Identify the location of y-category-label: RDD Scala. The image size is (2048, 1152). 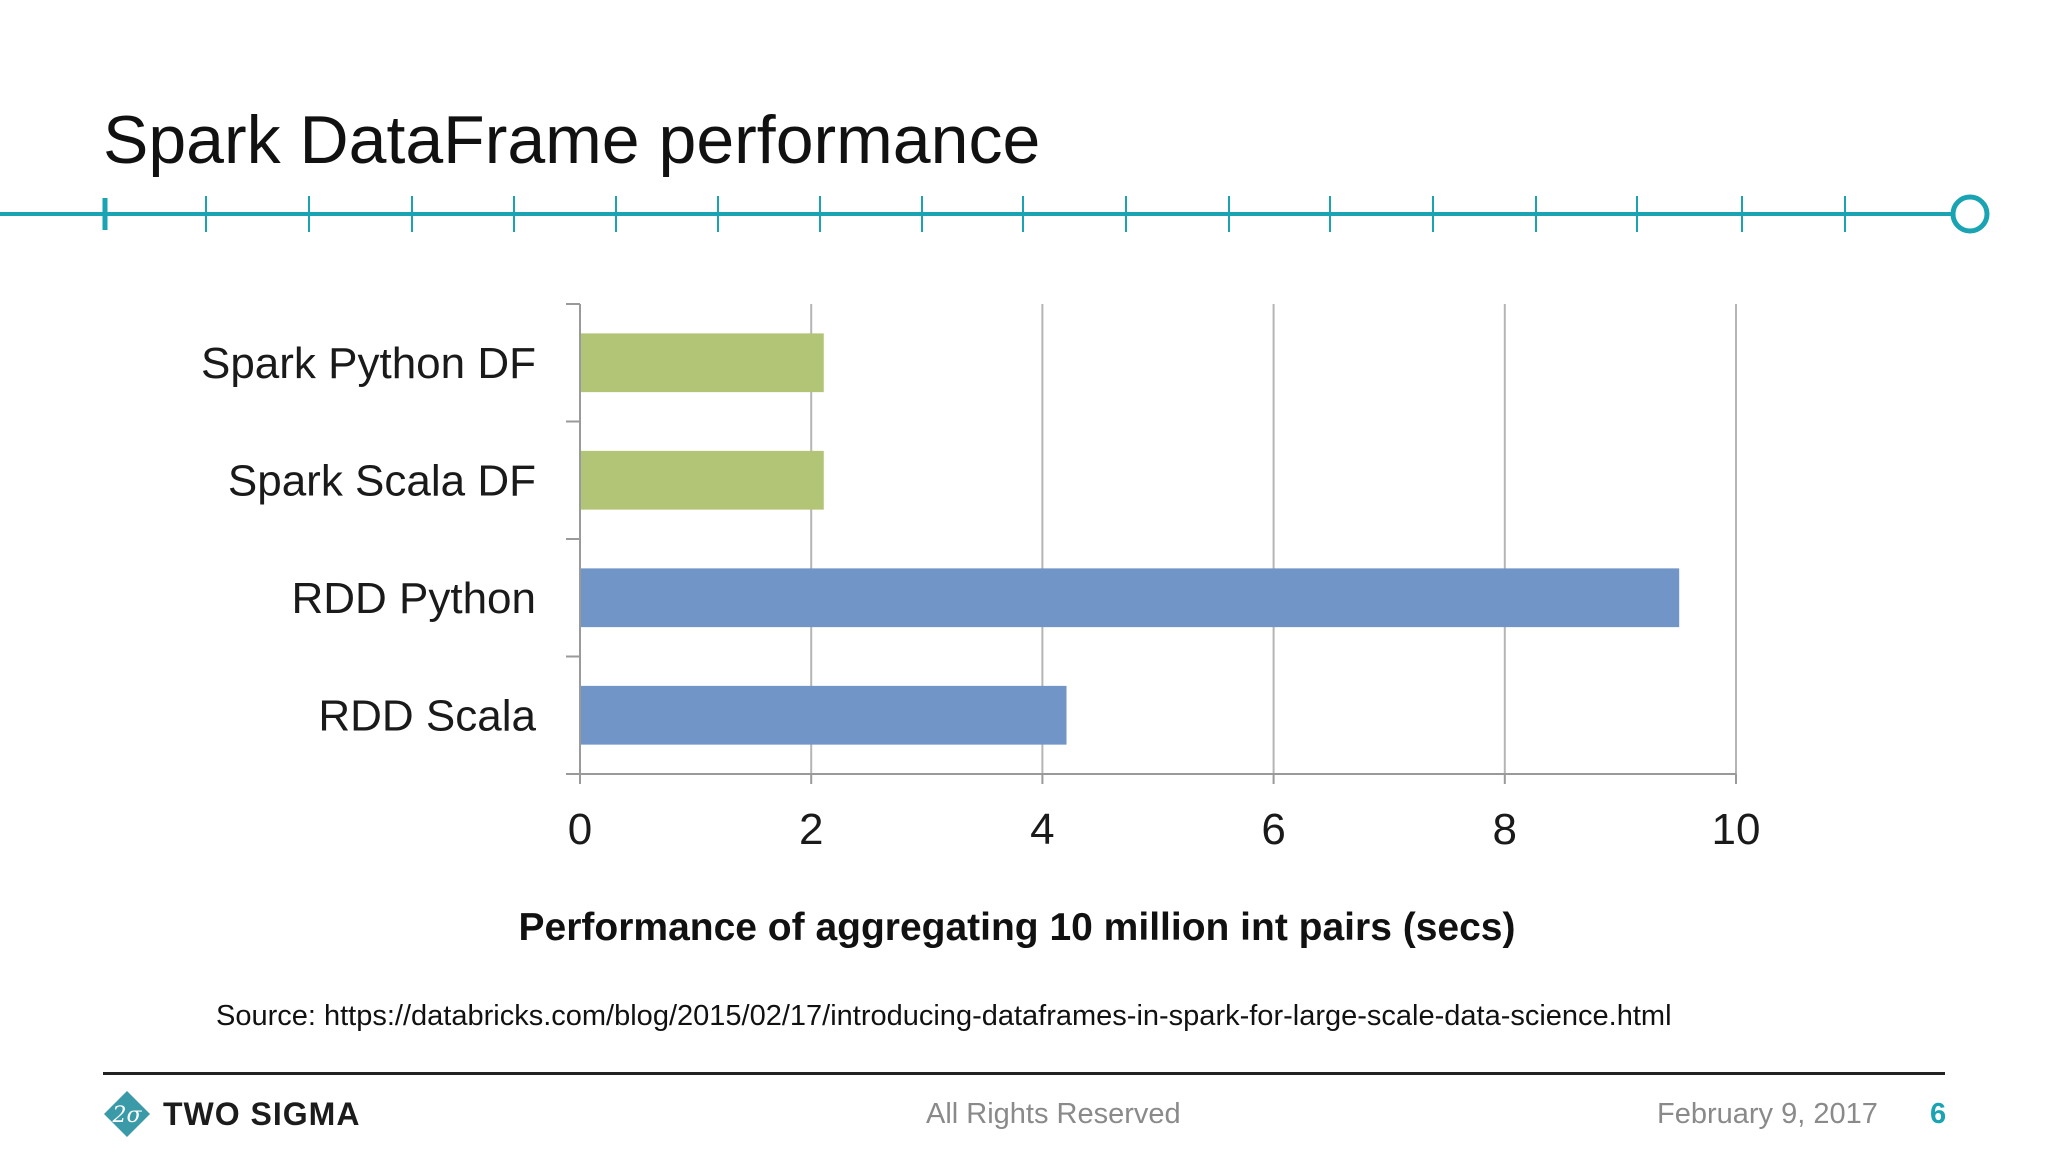
(427, 715).